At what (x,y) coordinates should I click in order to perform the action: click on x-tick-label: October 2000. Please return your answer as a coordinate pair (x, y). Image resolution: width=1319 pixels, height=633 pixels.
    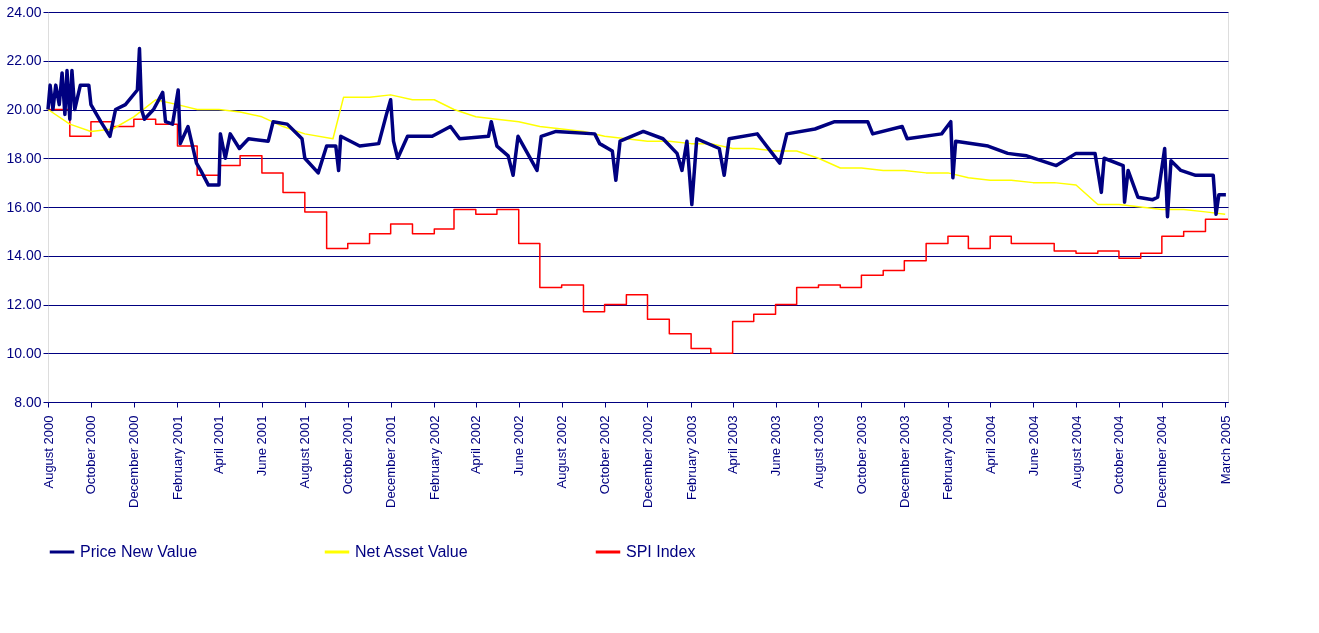
    Looking at the image, I should click on (91, 455).